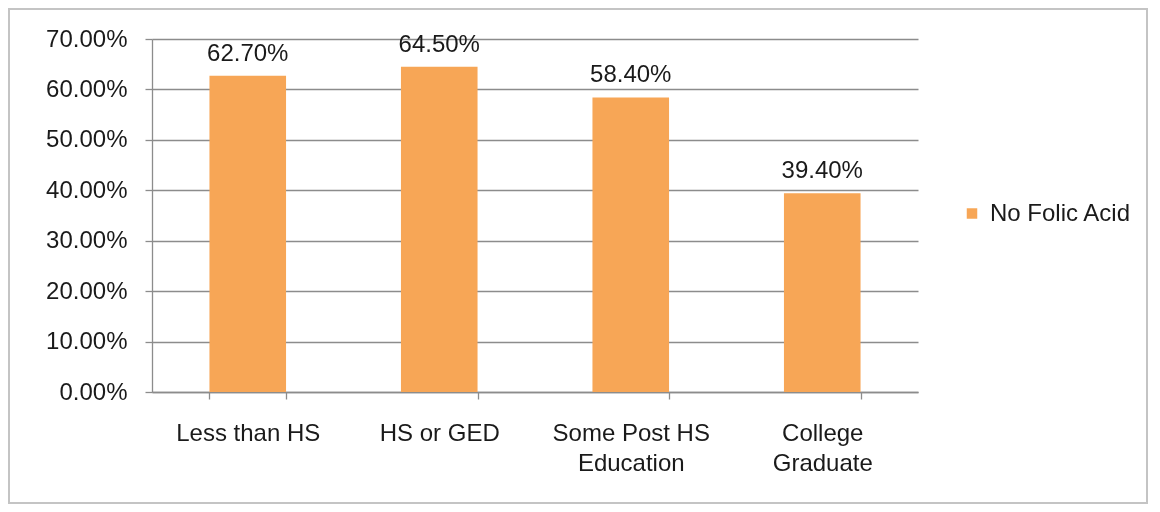 Image resolution: width=1160 pixels, height=512 pixels. Describe the element at coordinates (87, 38) in the screenshot. I see `y-tick-label: 70.00%` at that location.